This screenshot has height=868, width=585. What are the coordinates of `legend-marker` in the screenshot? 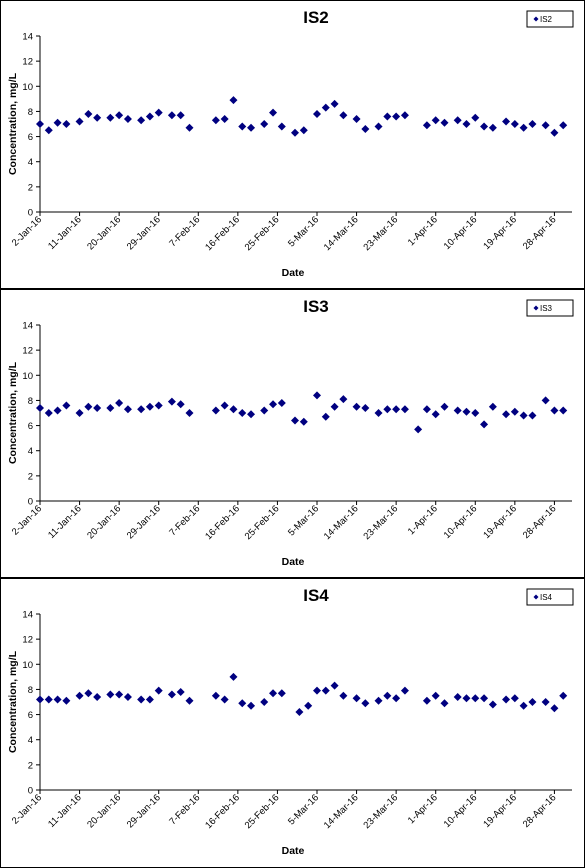 It's located at (536, 597).